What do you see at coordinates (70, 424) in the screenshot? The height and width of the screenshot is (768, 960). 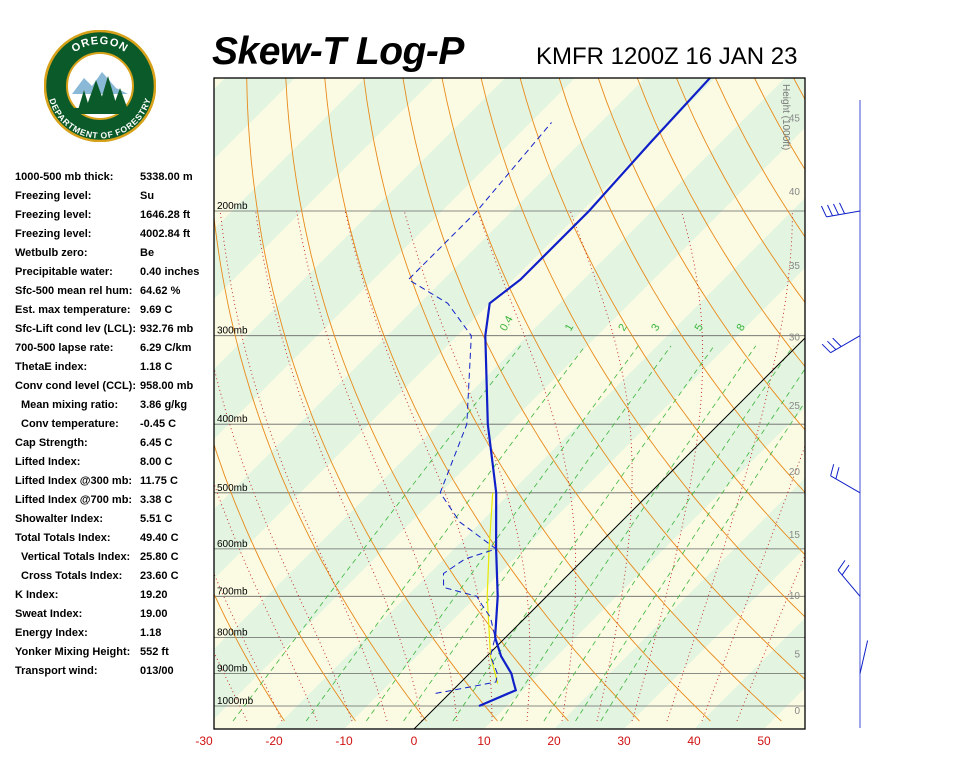 I see `index-label: Conv temperature:` at bounding box center [70, 424].